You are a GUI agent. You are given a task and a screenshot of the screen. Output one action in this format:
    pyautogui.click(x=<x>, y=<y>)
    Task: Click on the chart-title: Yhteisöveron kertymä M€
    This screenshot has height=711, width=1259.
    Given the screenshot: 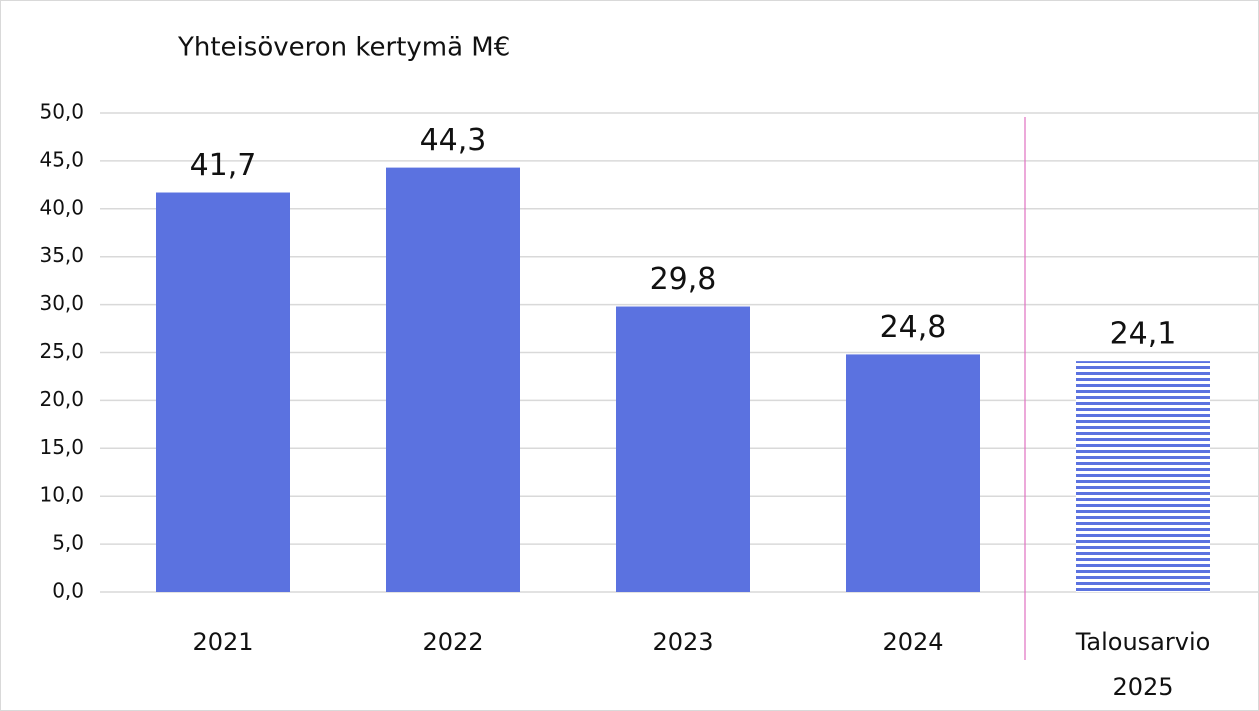 What is the action you would take?
    pyautogui.click(x=343, y=48)
    